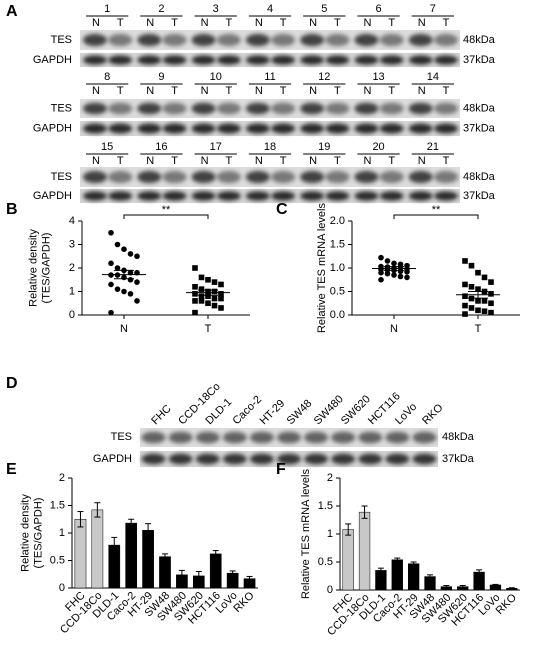 This screenshot has height=647, width=550. Describe the element at coordinates (11, 469) in the screenshot. I see `panel-label: E` at that location.